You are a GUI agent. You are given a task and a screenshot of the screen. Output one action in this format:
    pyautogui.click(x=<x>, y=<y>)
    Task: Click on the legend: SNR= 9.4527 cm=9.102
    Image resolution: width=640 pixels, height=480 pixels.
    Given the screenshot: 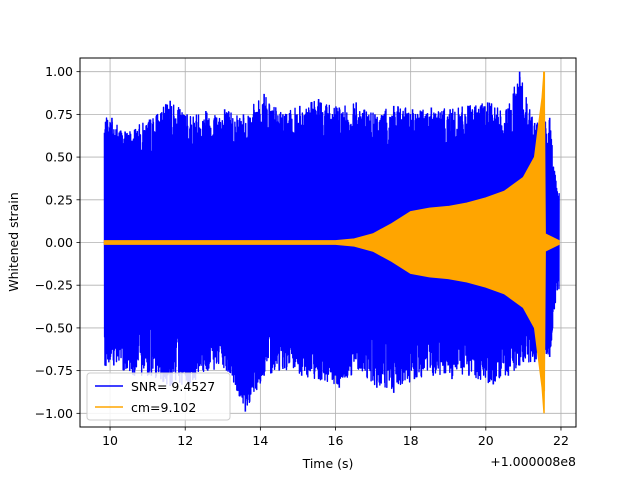 What is the action you would take?
    pyautogui.click(x=158, y=396)
    